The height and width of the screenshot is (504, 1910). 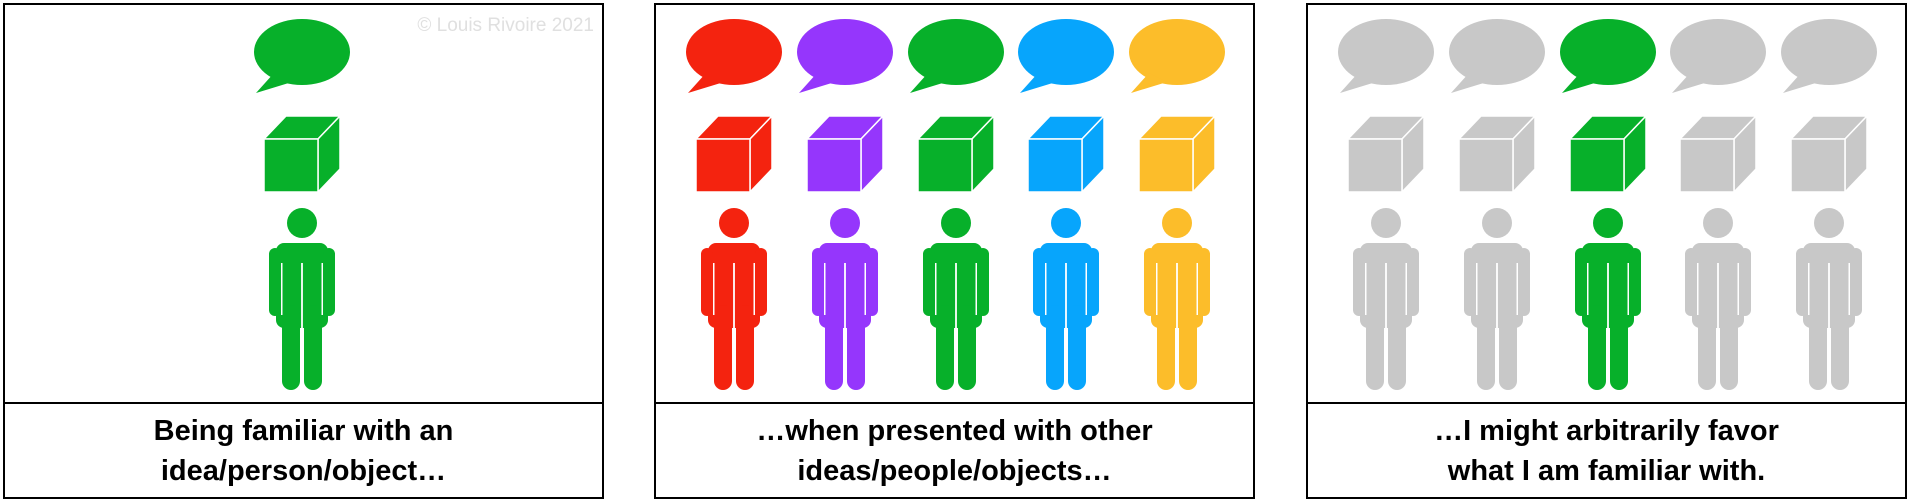 What do you see at coordinates (505, 25) in the screenshot?
I see `copyright-notice: © Louis Rivoire 2021` at bounding box center [505, 25].